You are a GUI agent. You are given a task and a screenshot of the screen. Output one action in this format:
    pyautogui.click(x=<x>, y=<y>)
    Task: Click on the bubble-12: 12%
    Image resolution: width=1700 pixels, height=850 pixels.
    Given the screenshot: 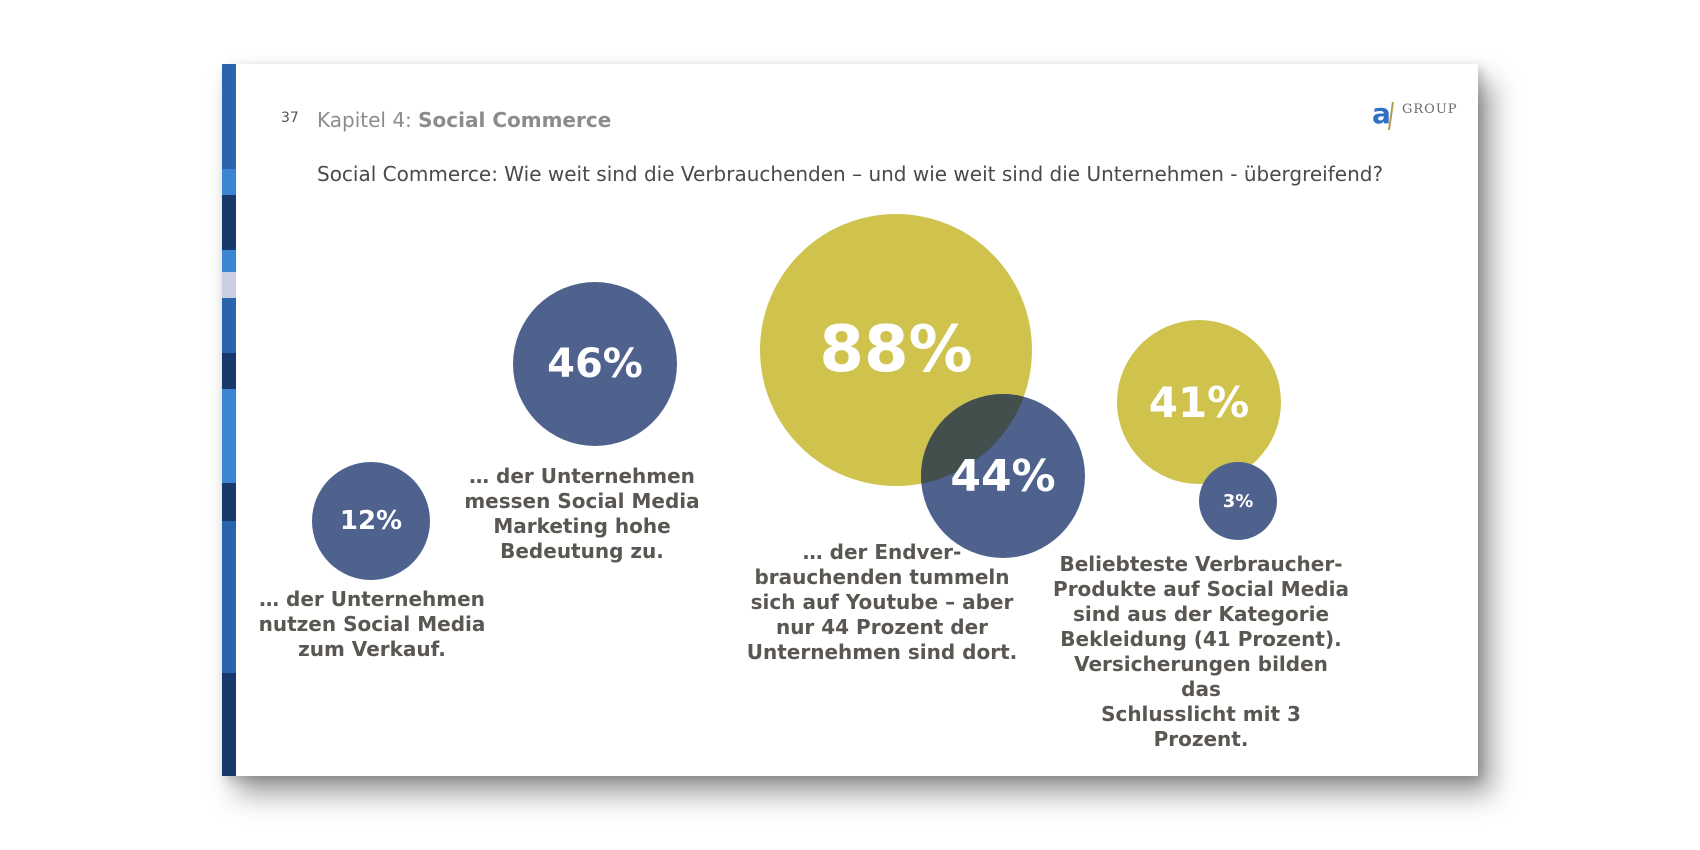 What is the action you would take?
    pyautogui.click(x=371, y=521)
    